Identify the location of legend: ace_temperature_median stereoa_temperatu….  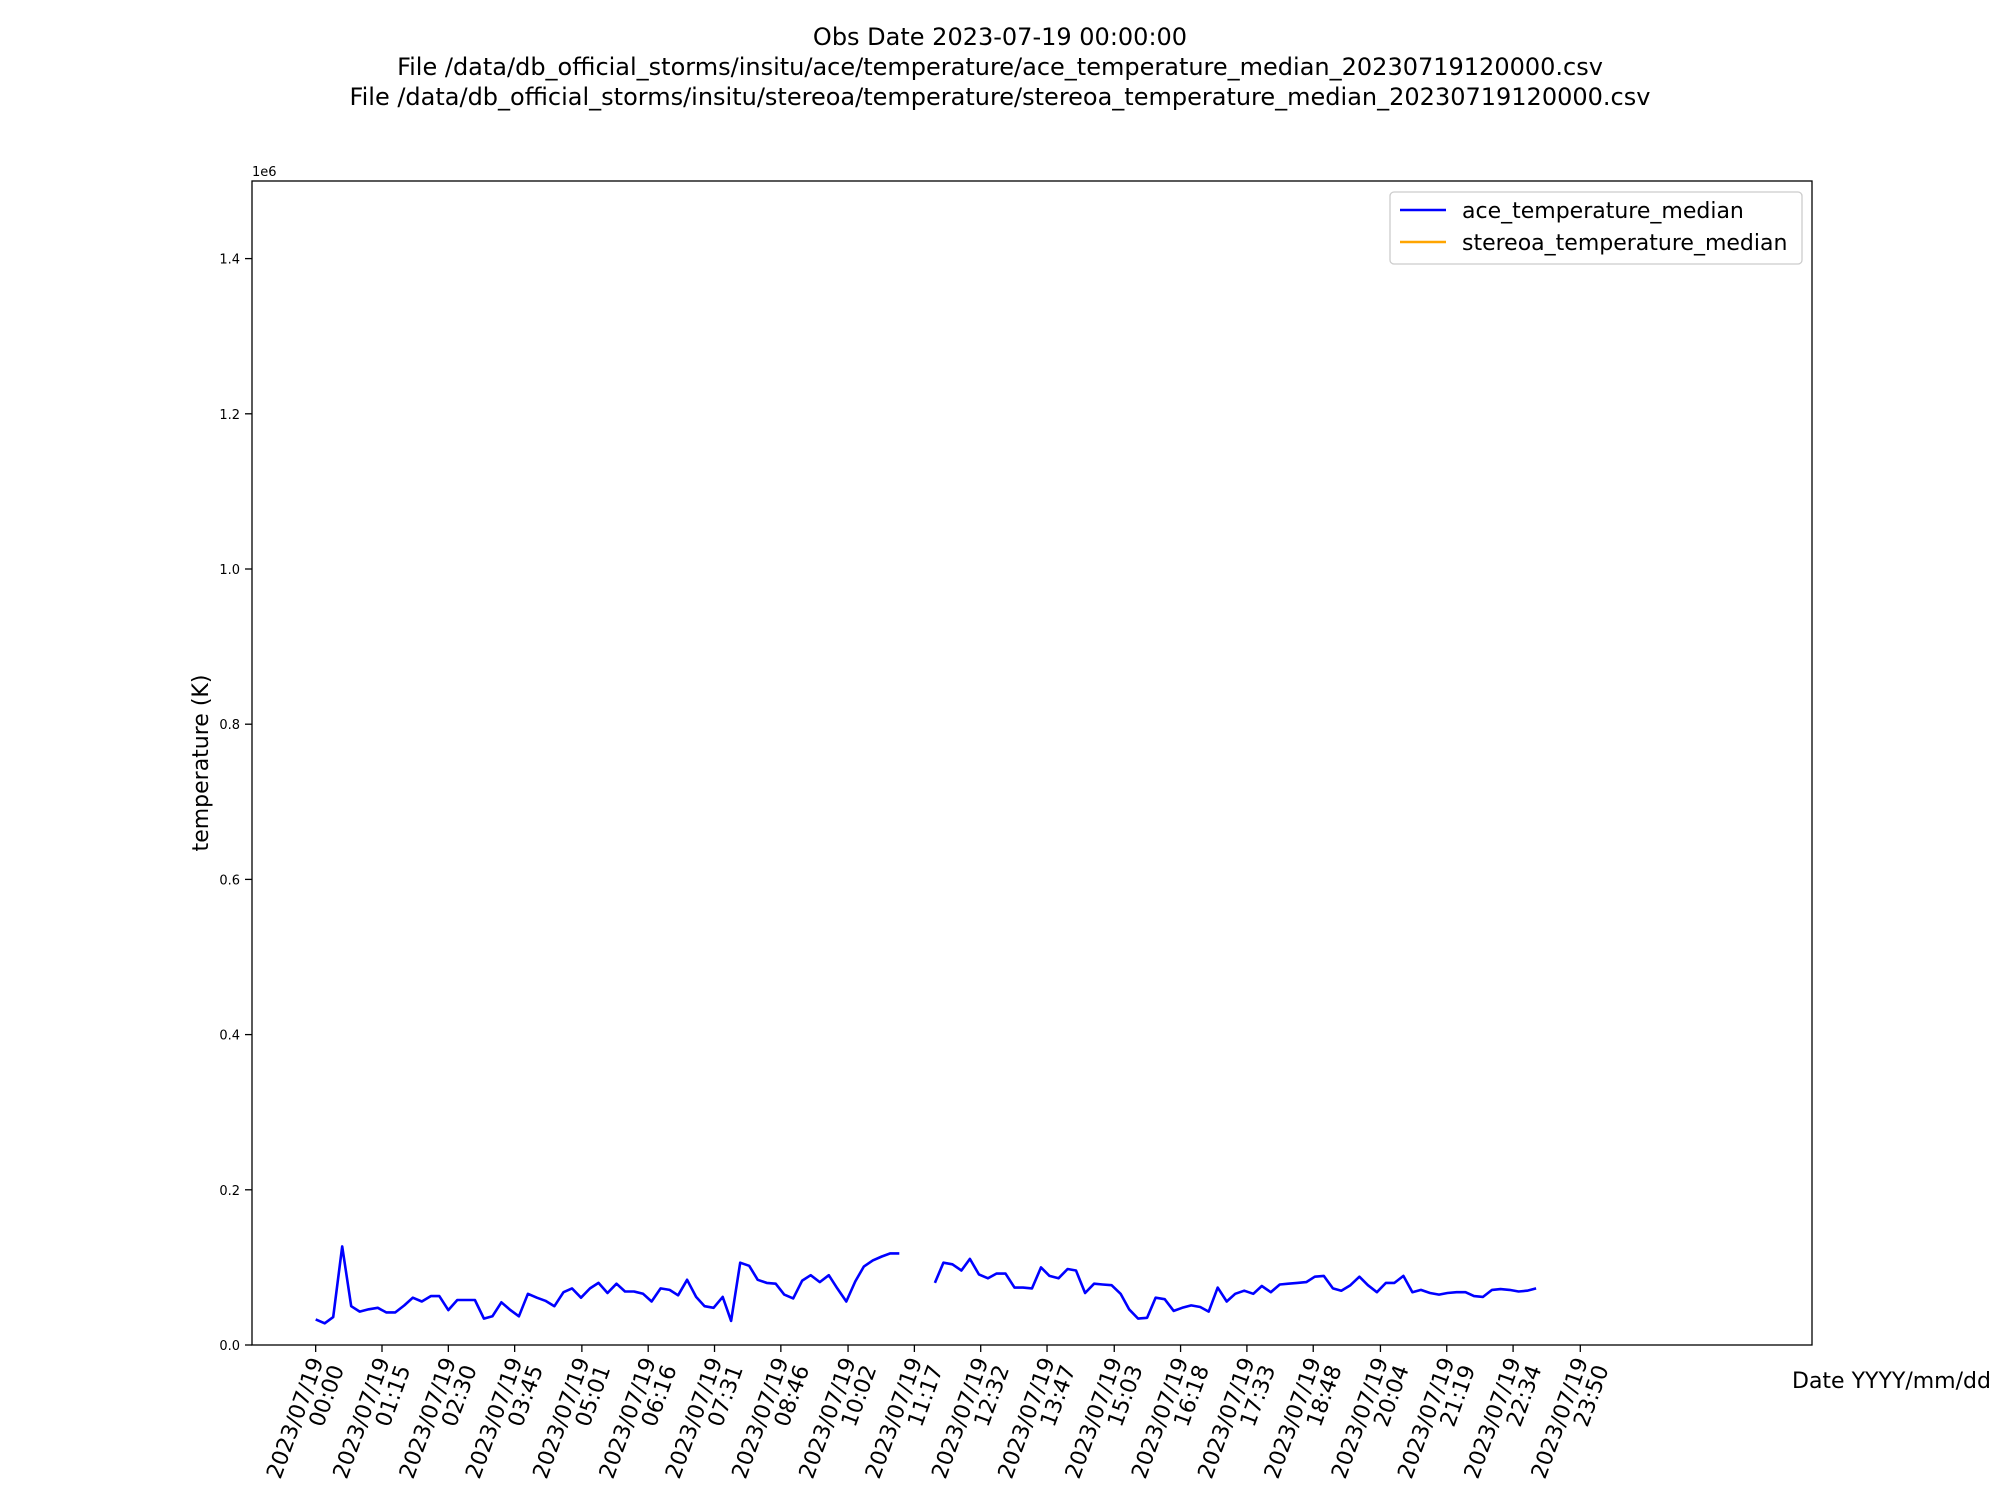
(1596, 228).